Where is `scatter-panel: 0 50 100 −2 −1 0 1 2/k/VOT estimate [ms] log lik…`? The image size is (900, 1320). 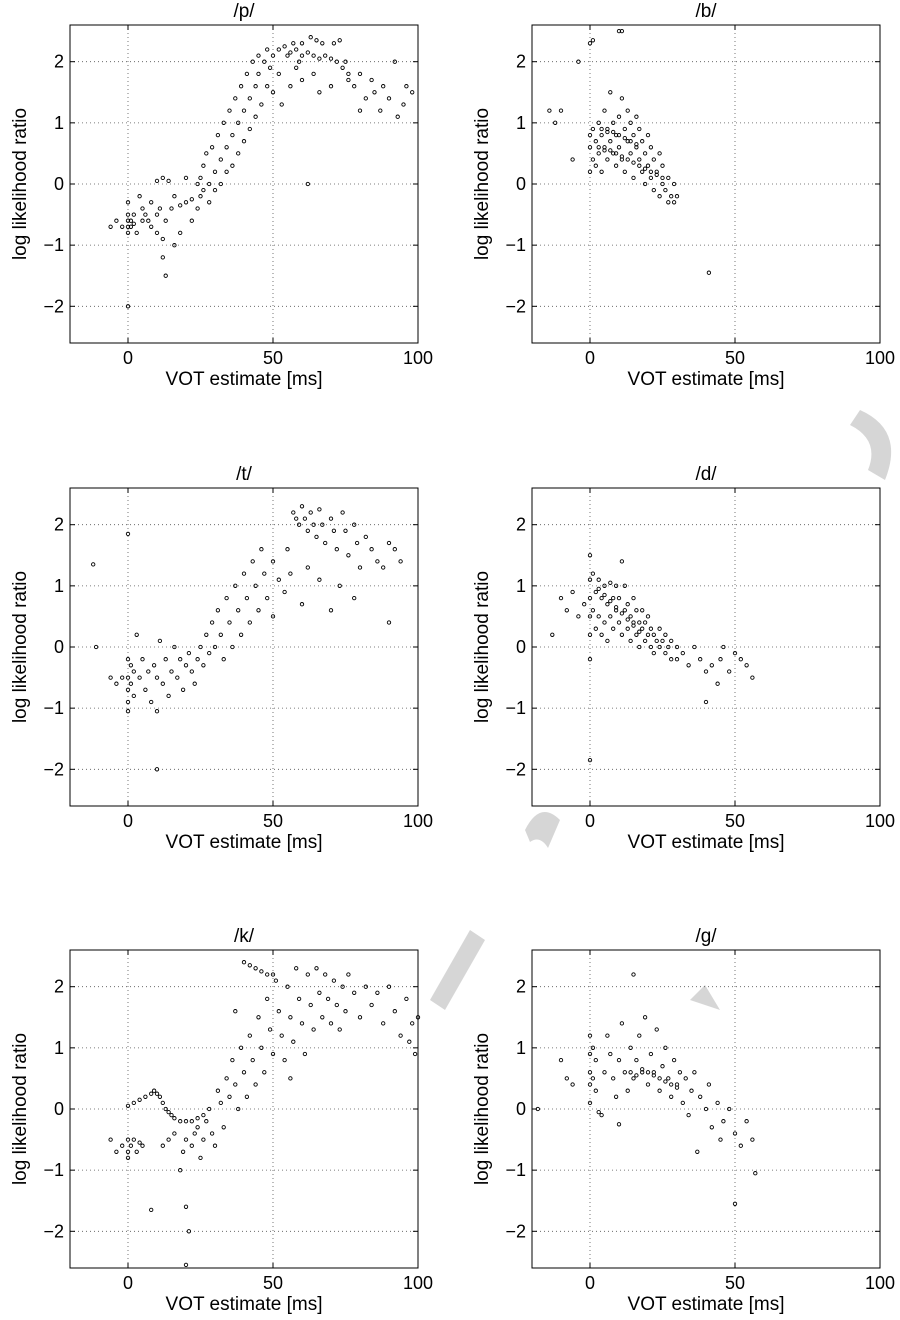
scatter-panel: 0 50 100 −2 −1 0 1 2/k/VOT estimate [ms] log lik… is located at coordinates (221, 1120).